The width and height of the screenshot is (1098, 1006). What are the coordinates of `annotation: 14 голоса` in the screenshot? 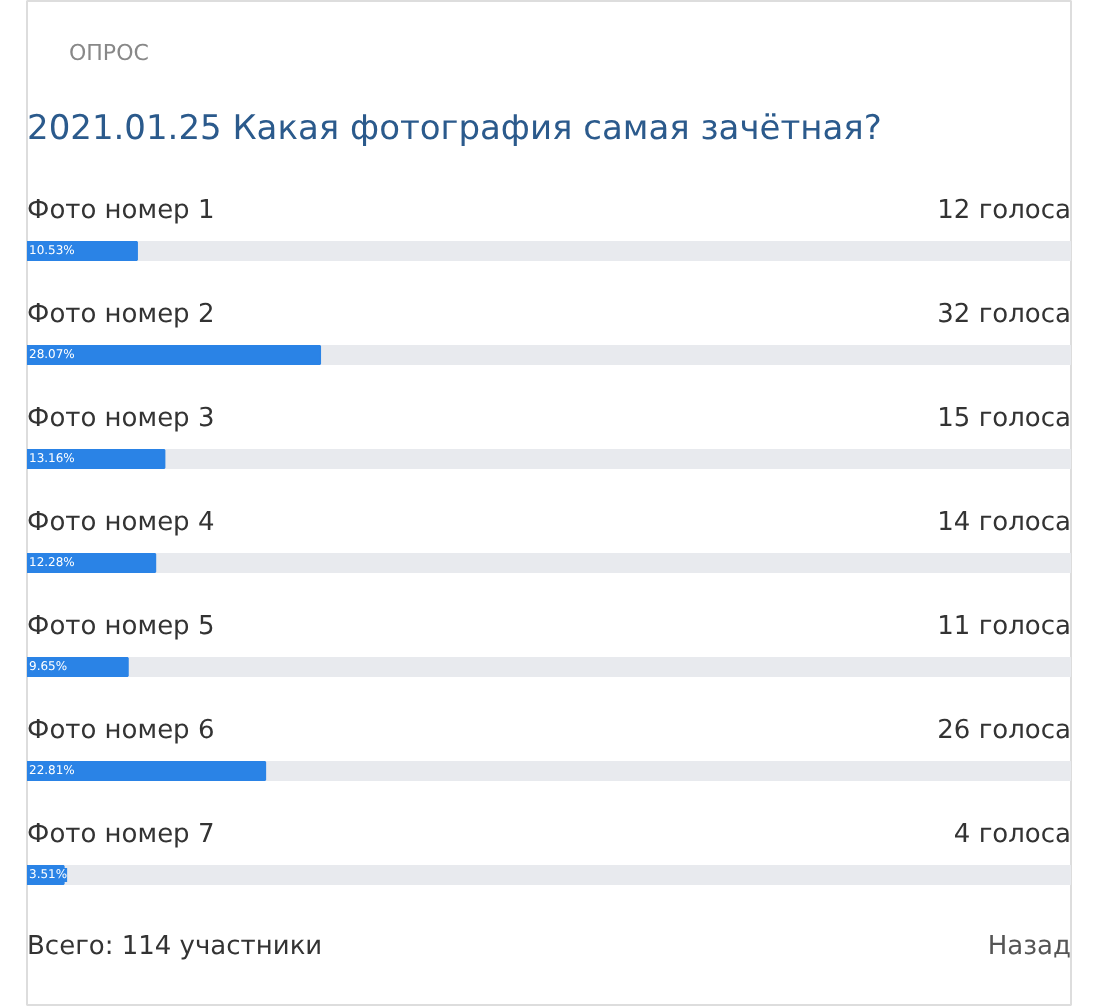 It's located at (1004, 523).